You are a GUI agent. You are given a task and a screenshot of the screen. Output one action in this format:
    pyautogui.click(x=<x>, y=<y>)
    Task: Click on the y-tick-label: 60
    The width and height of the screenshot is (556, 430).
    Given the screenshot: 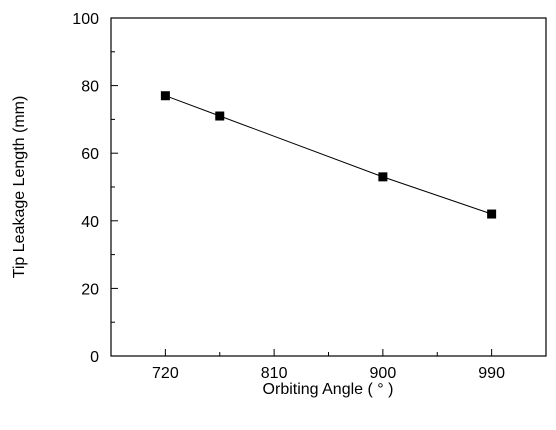 What is the action you would take?
    pyautogui.click(x=90, y=154)
    